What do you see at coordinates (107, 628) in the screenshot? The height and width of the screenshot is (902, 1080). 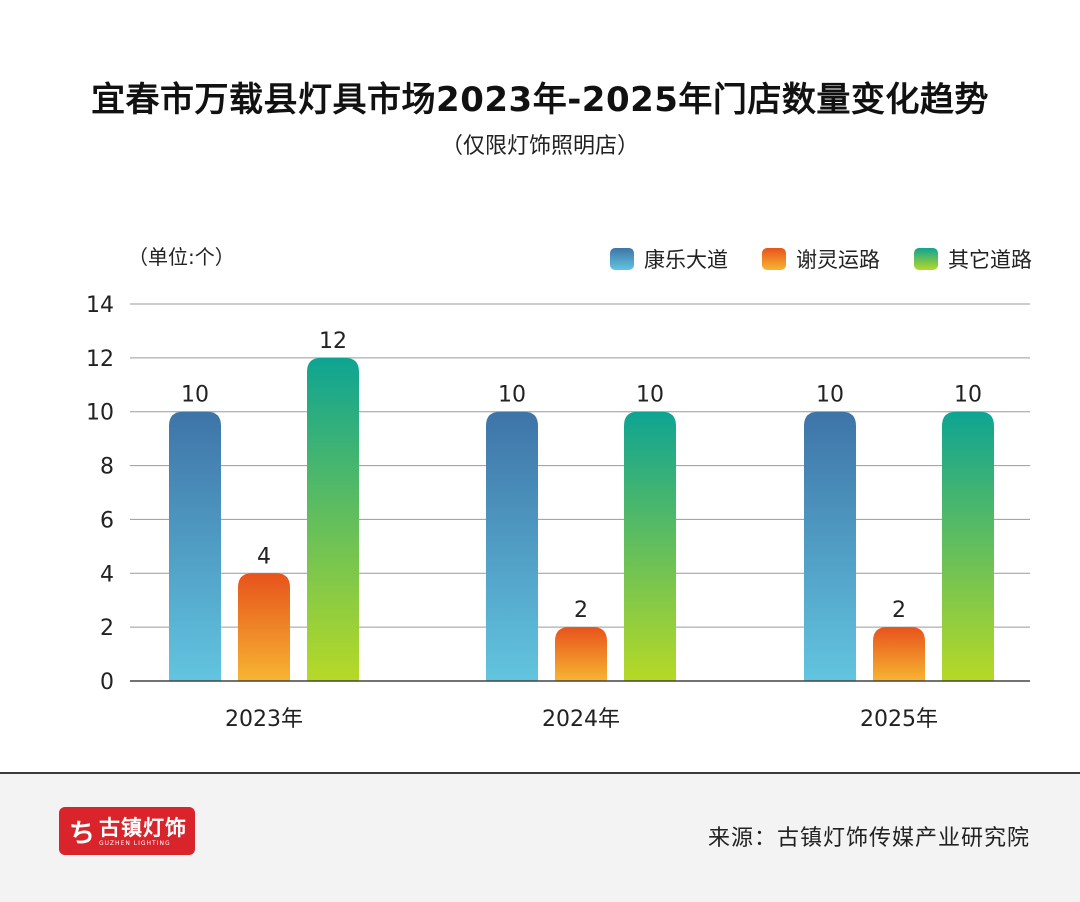 I see `y-tick-label: 2` at bounding box center [107, 628].